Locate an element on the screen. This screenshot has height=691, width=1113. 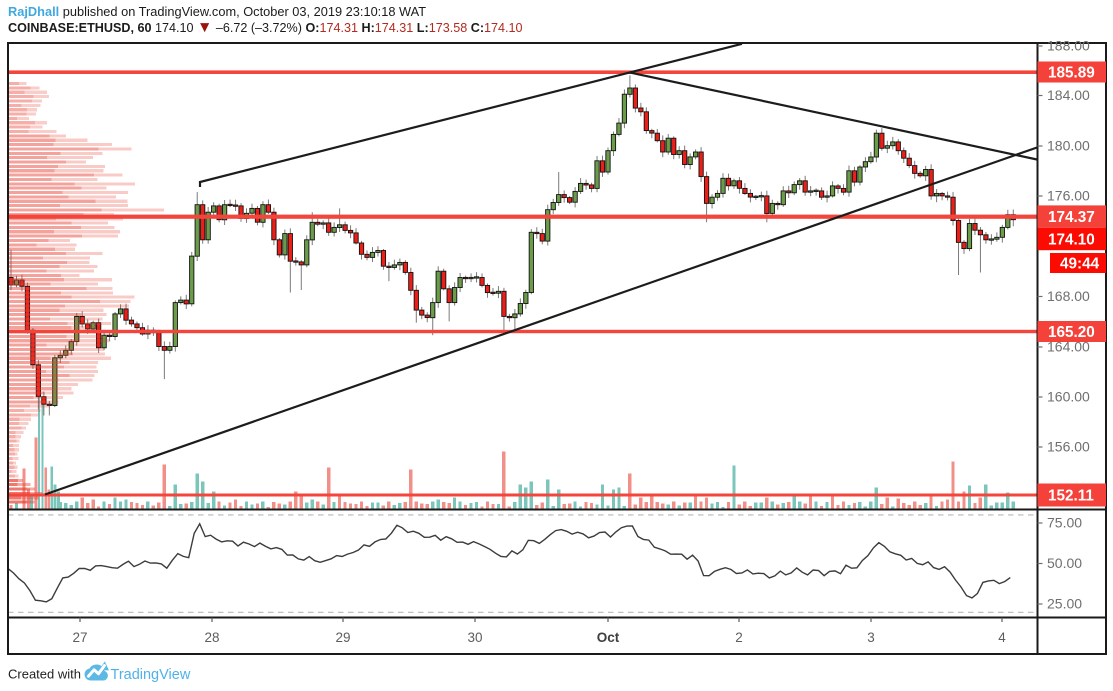
svg-text: 176.00 is located at coordinates (1068, 196).